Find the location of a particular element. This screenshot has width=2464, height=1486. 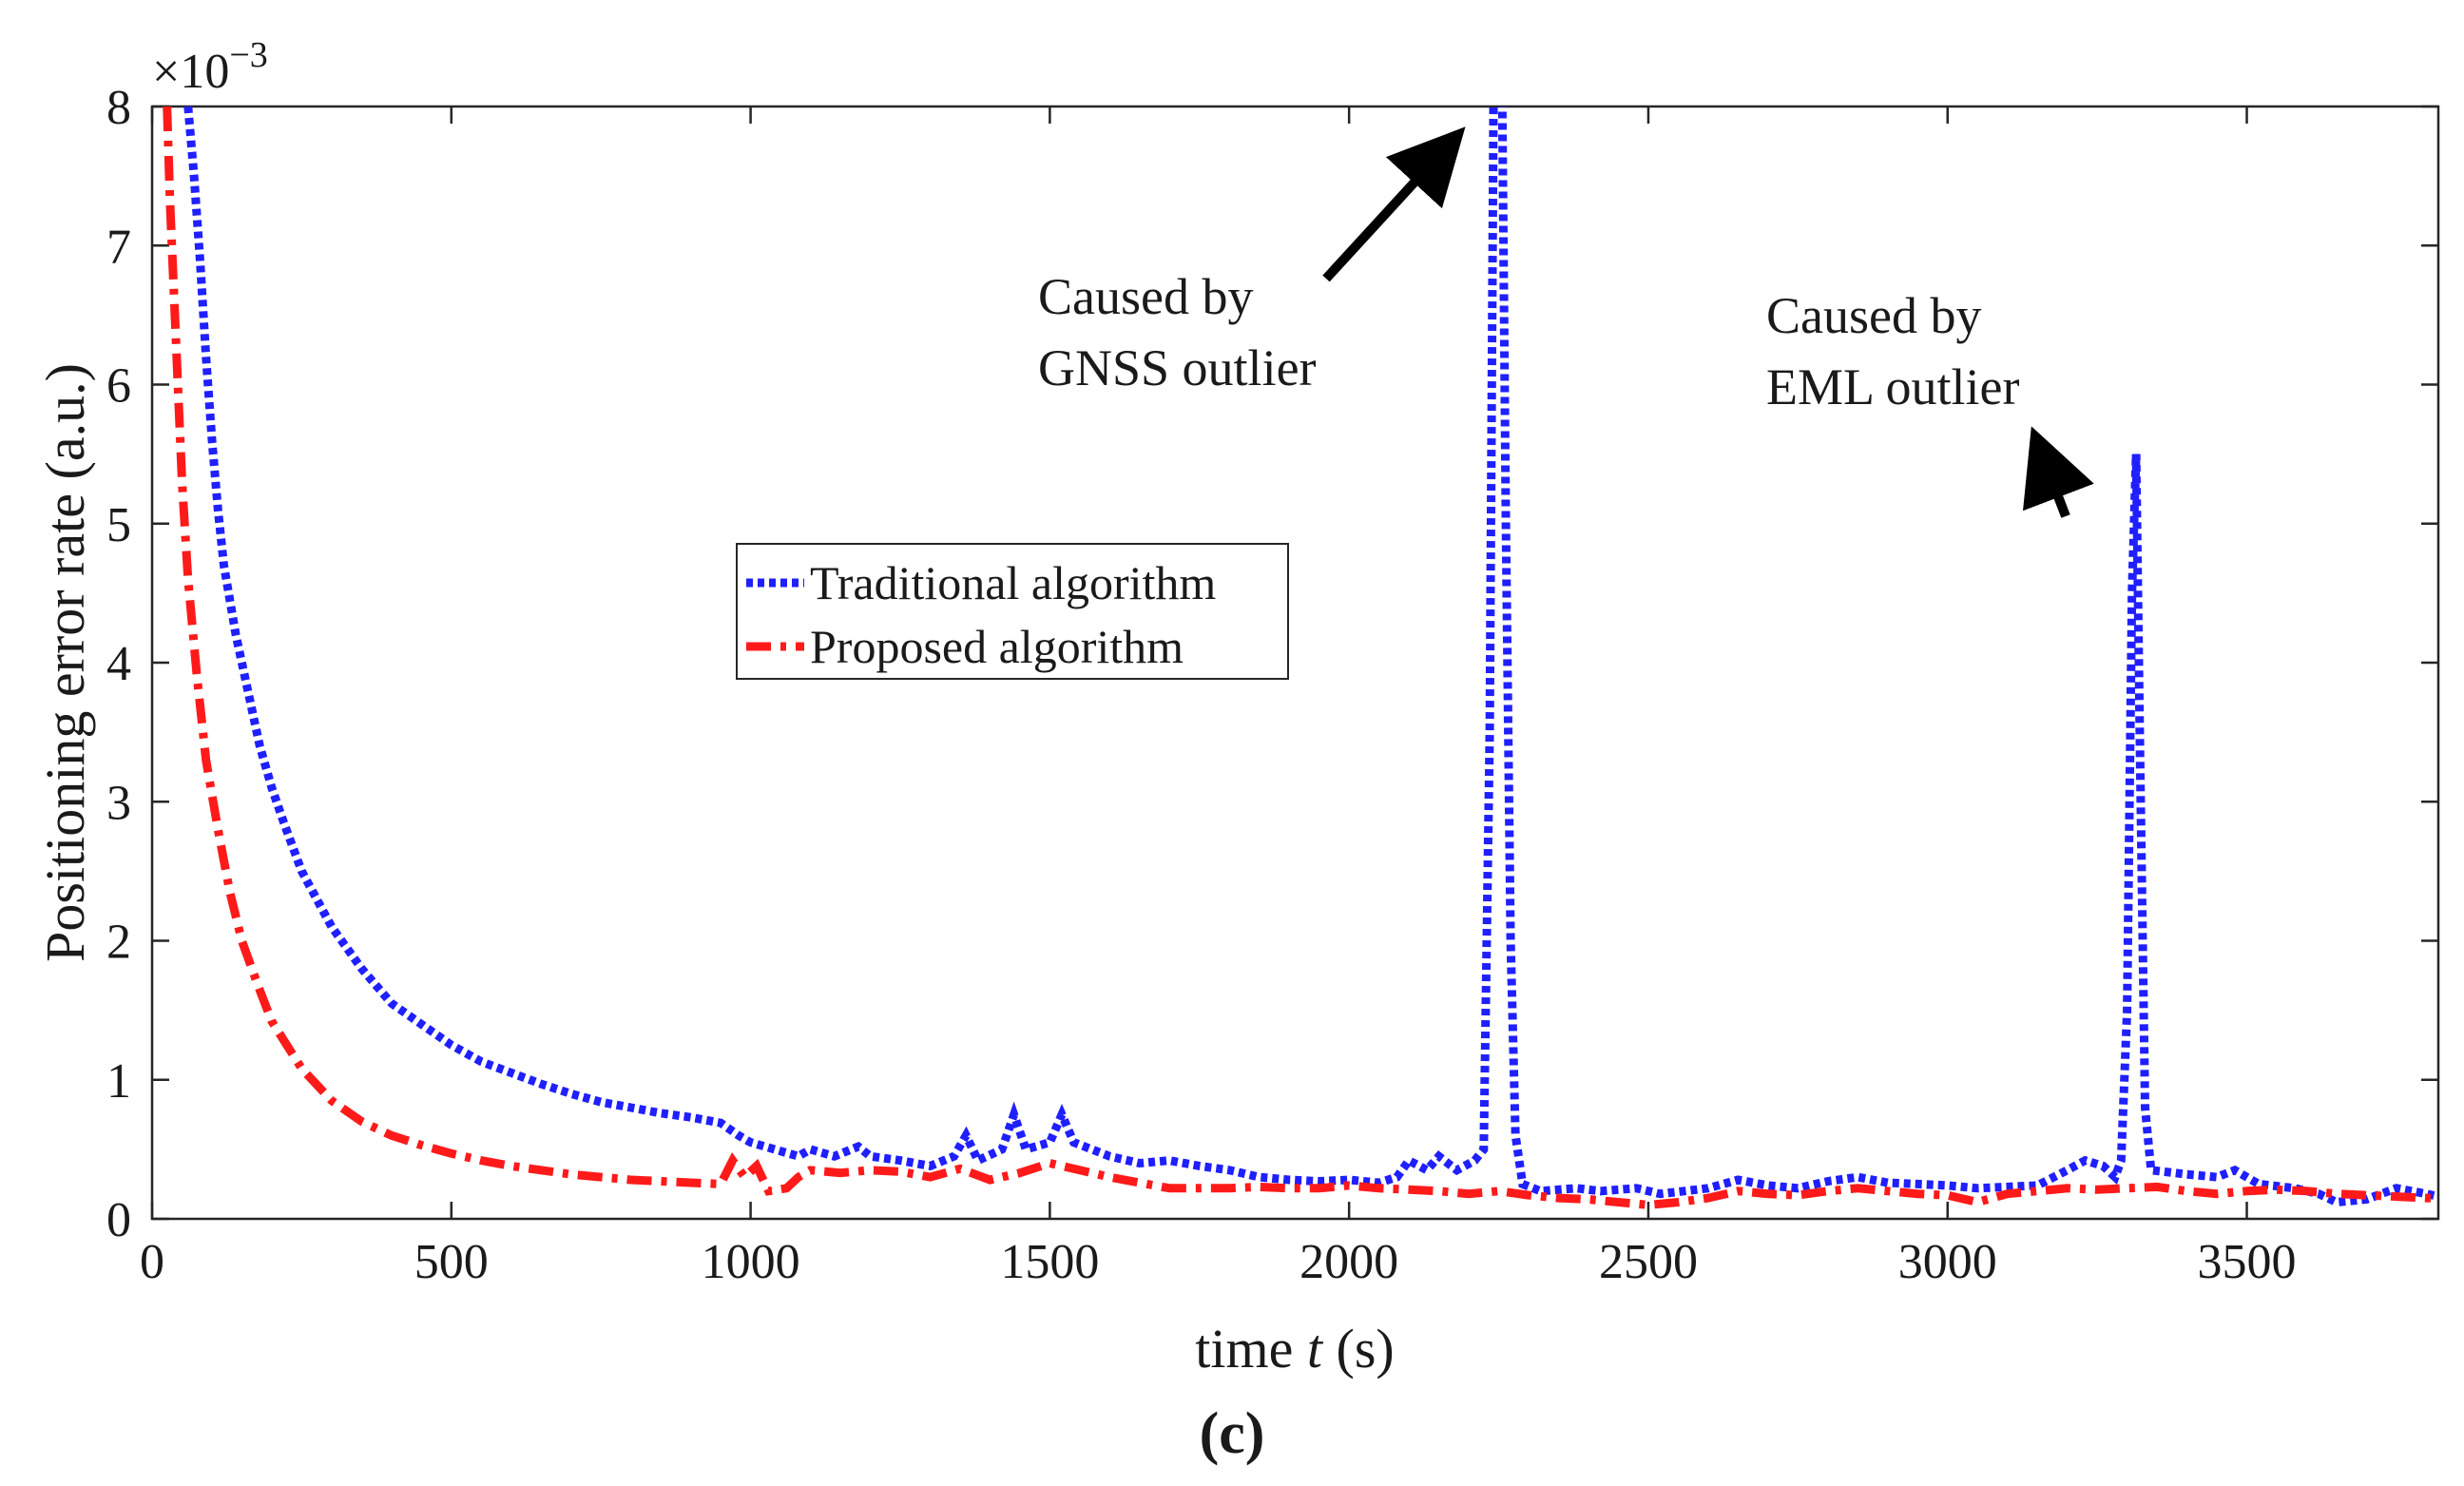

figure-caption: (c) is located at coordinates (1232, 1433).